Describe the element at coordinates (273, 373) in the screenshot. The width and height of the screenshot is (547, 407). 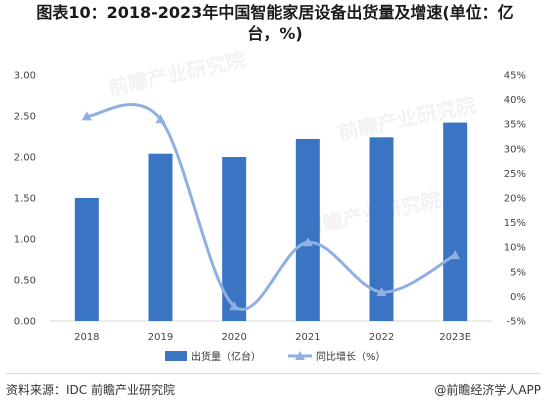
I see `footer-divider` at that location.